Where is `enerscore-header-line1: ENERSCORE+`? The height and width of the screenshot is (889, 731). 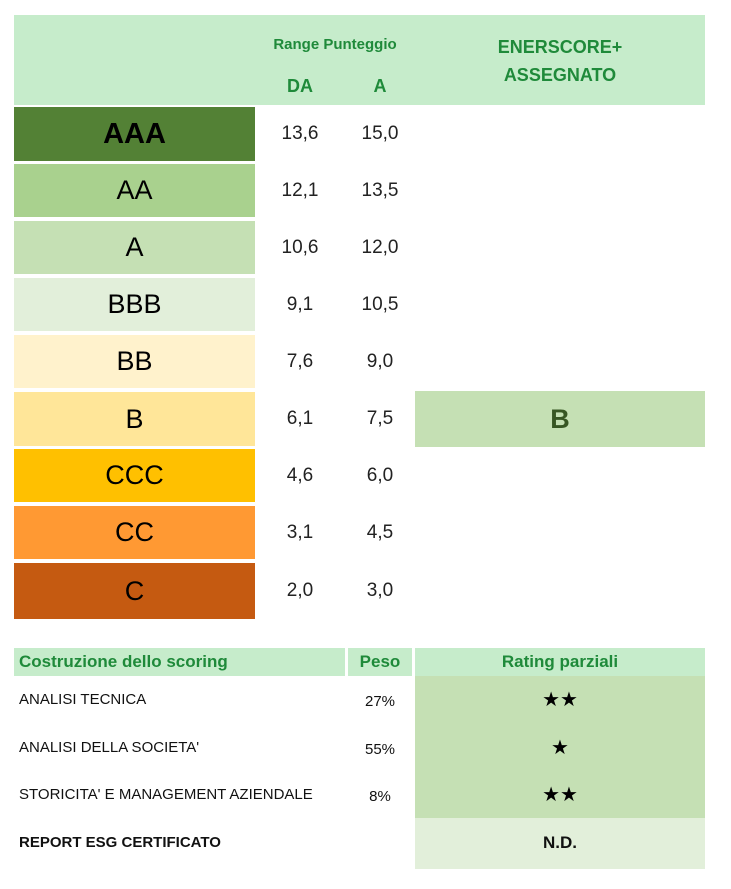 enerscore-header-line1: ENERSCORE+ is located at coordinates (560, 46).